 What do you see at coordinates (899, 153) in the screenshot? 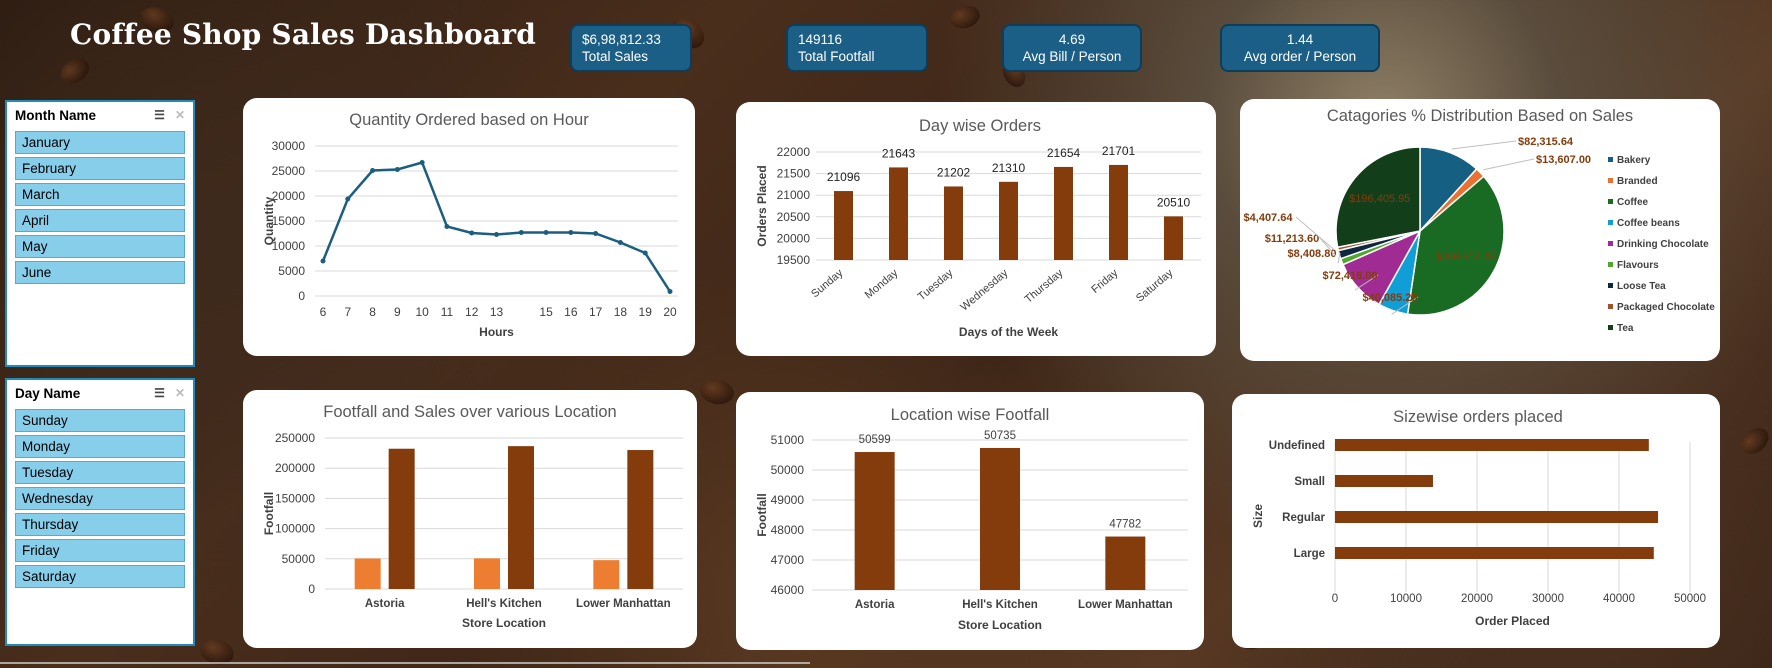
I see `data-label: 21643` at bounding box center [899, 153].